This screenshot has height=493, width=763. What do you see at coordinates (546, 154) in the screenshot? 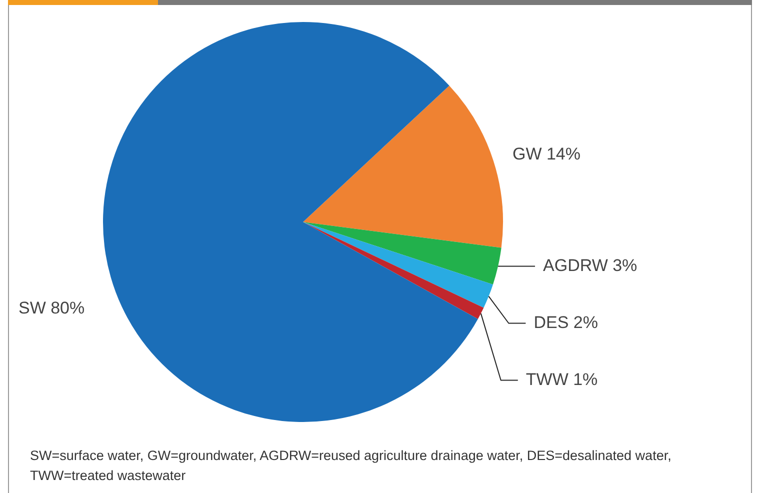
I see `slice-label: GW 14%` at bounding box center [546, 154].